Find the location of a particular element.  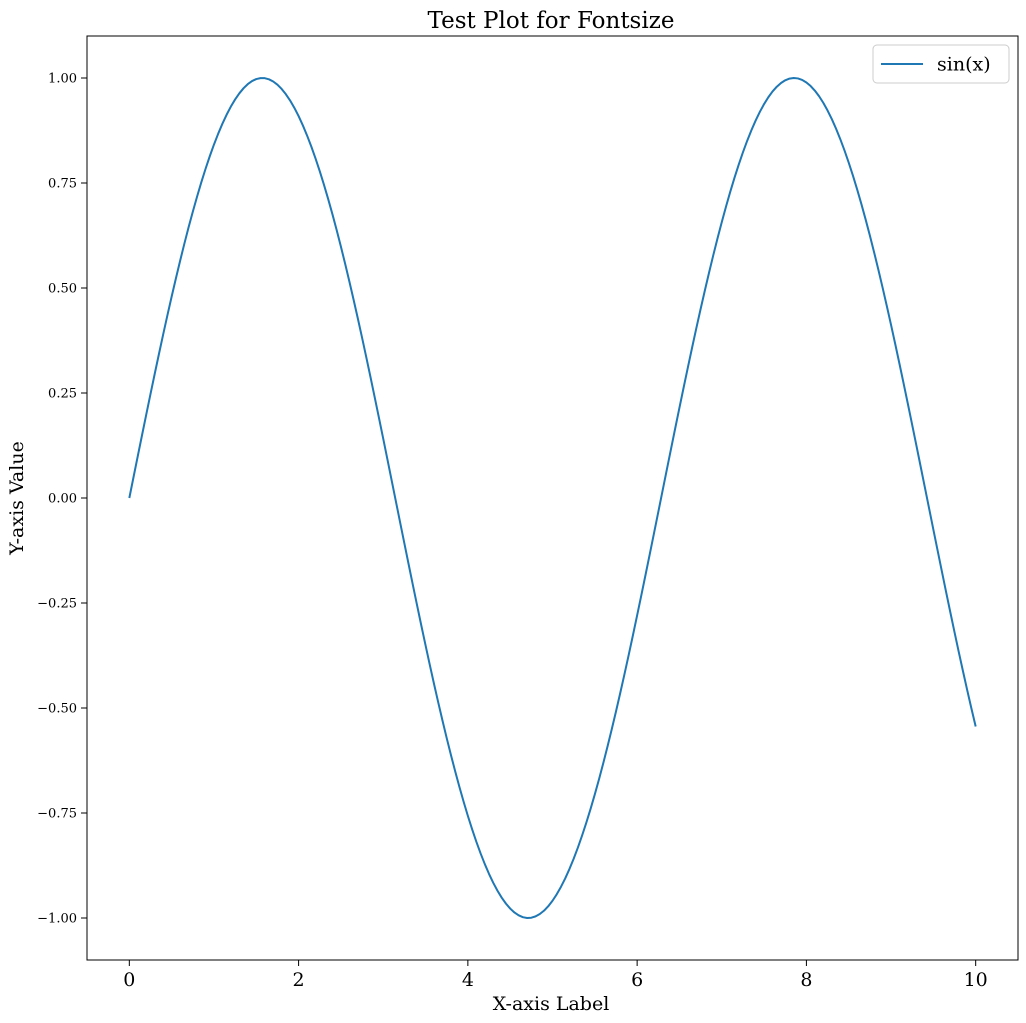

x-tick-label: 2 is located at coordinates (299, 980).